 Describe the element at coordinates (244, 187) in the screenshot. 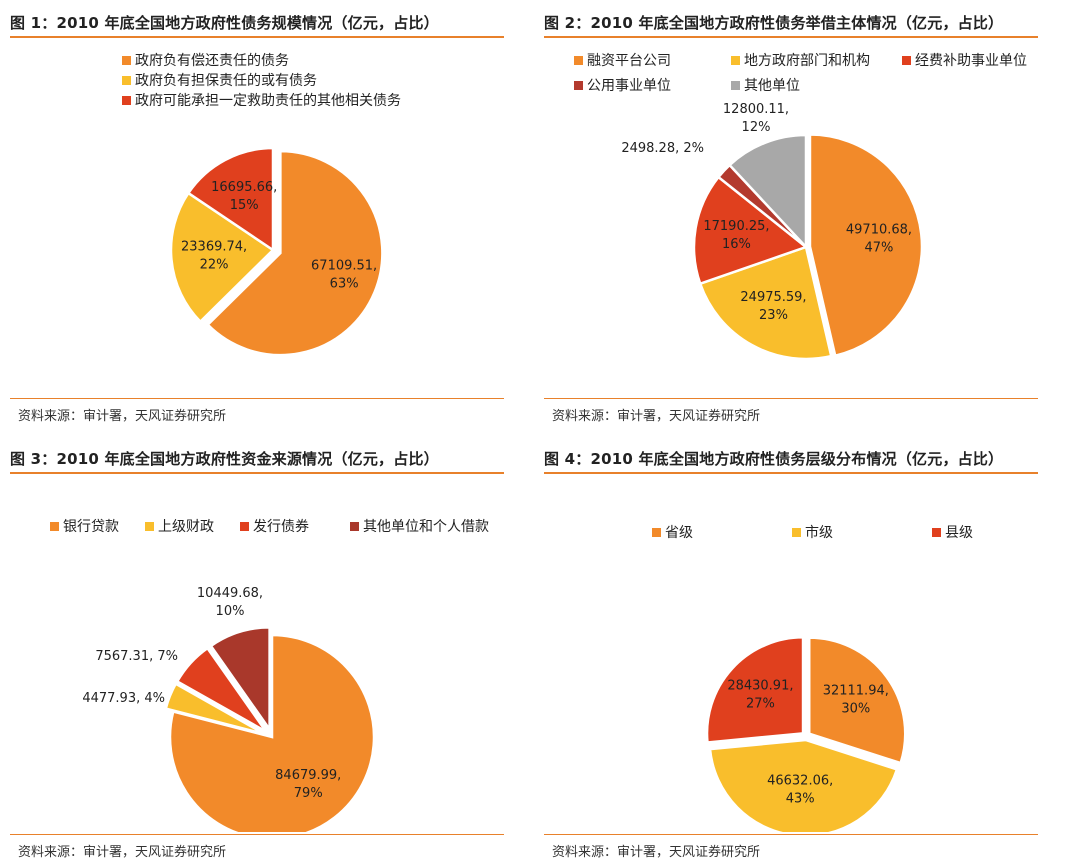

I see `data-label: 16695.66,` at that location.